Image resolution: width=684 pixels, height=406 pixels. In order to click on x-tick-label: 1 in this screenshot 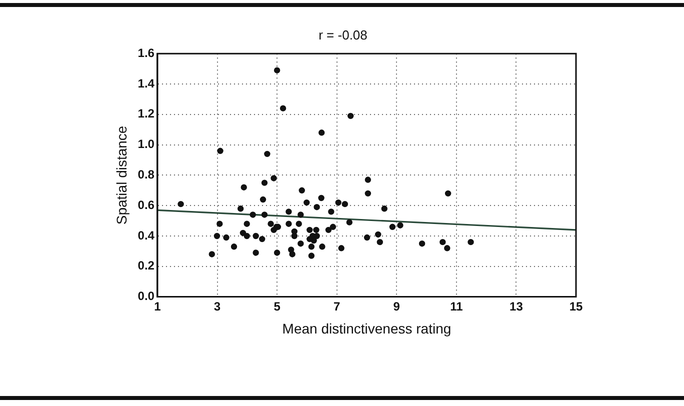, I will do `click(158, 306)`.